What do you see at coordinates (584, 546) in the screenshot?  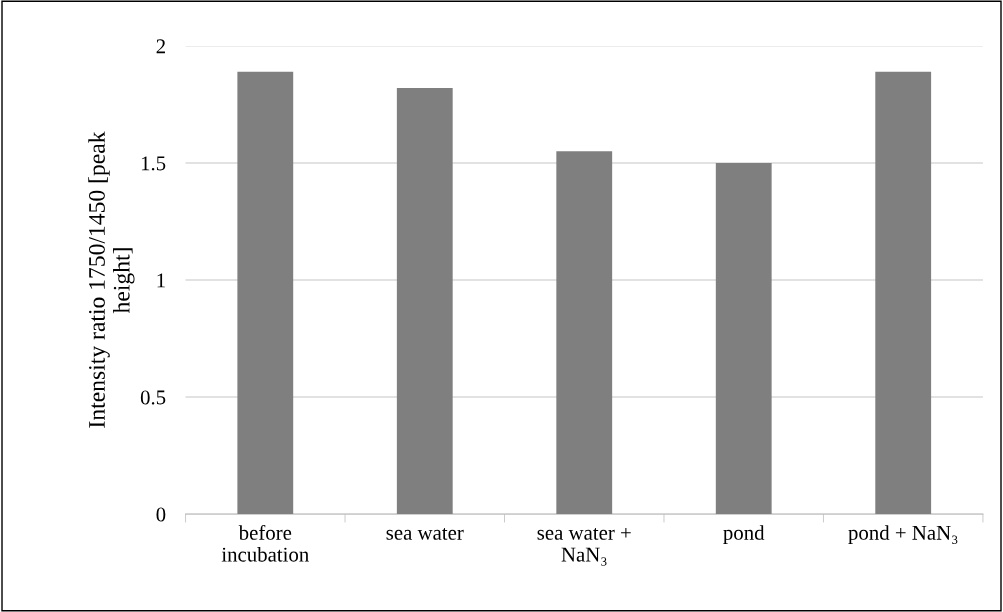 I see `x-tick-label: sea water + NaN₃` at bounding box center [584, 546].